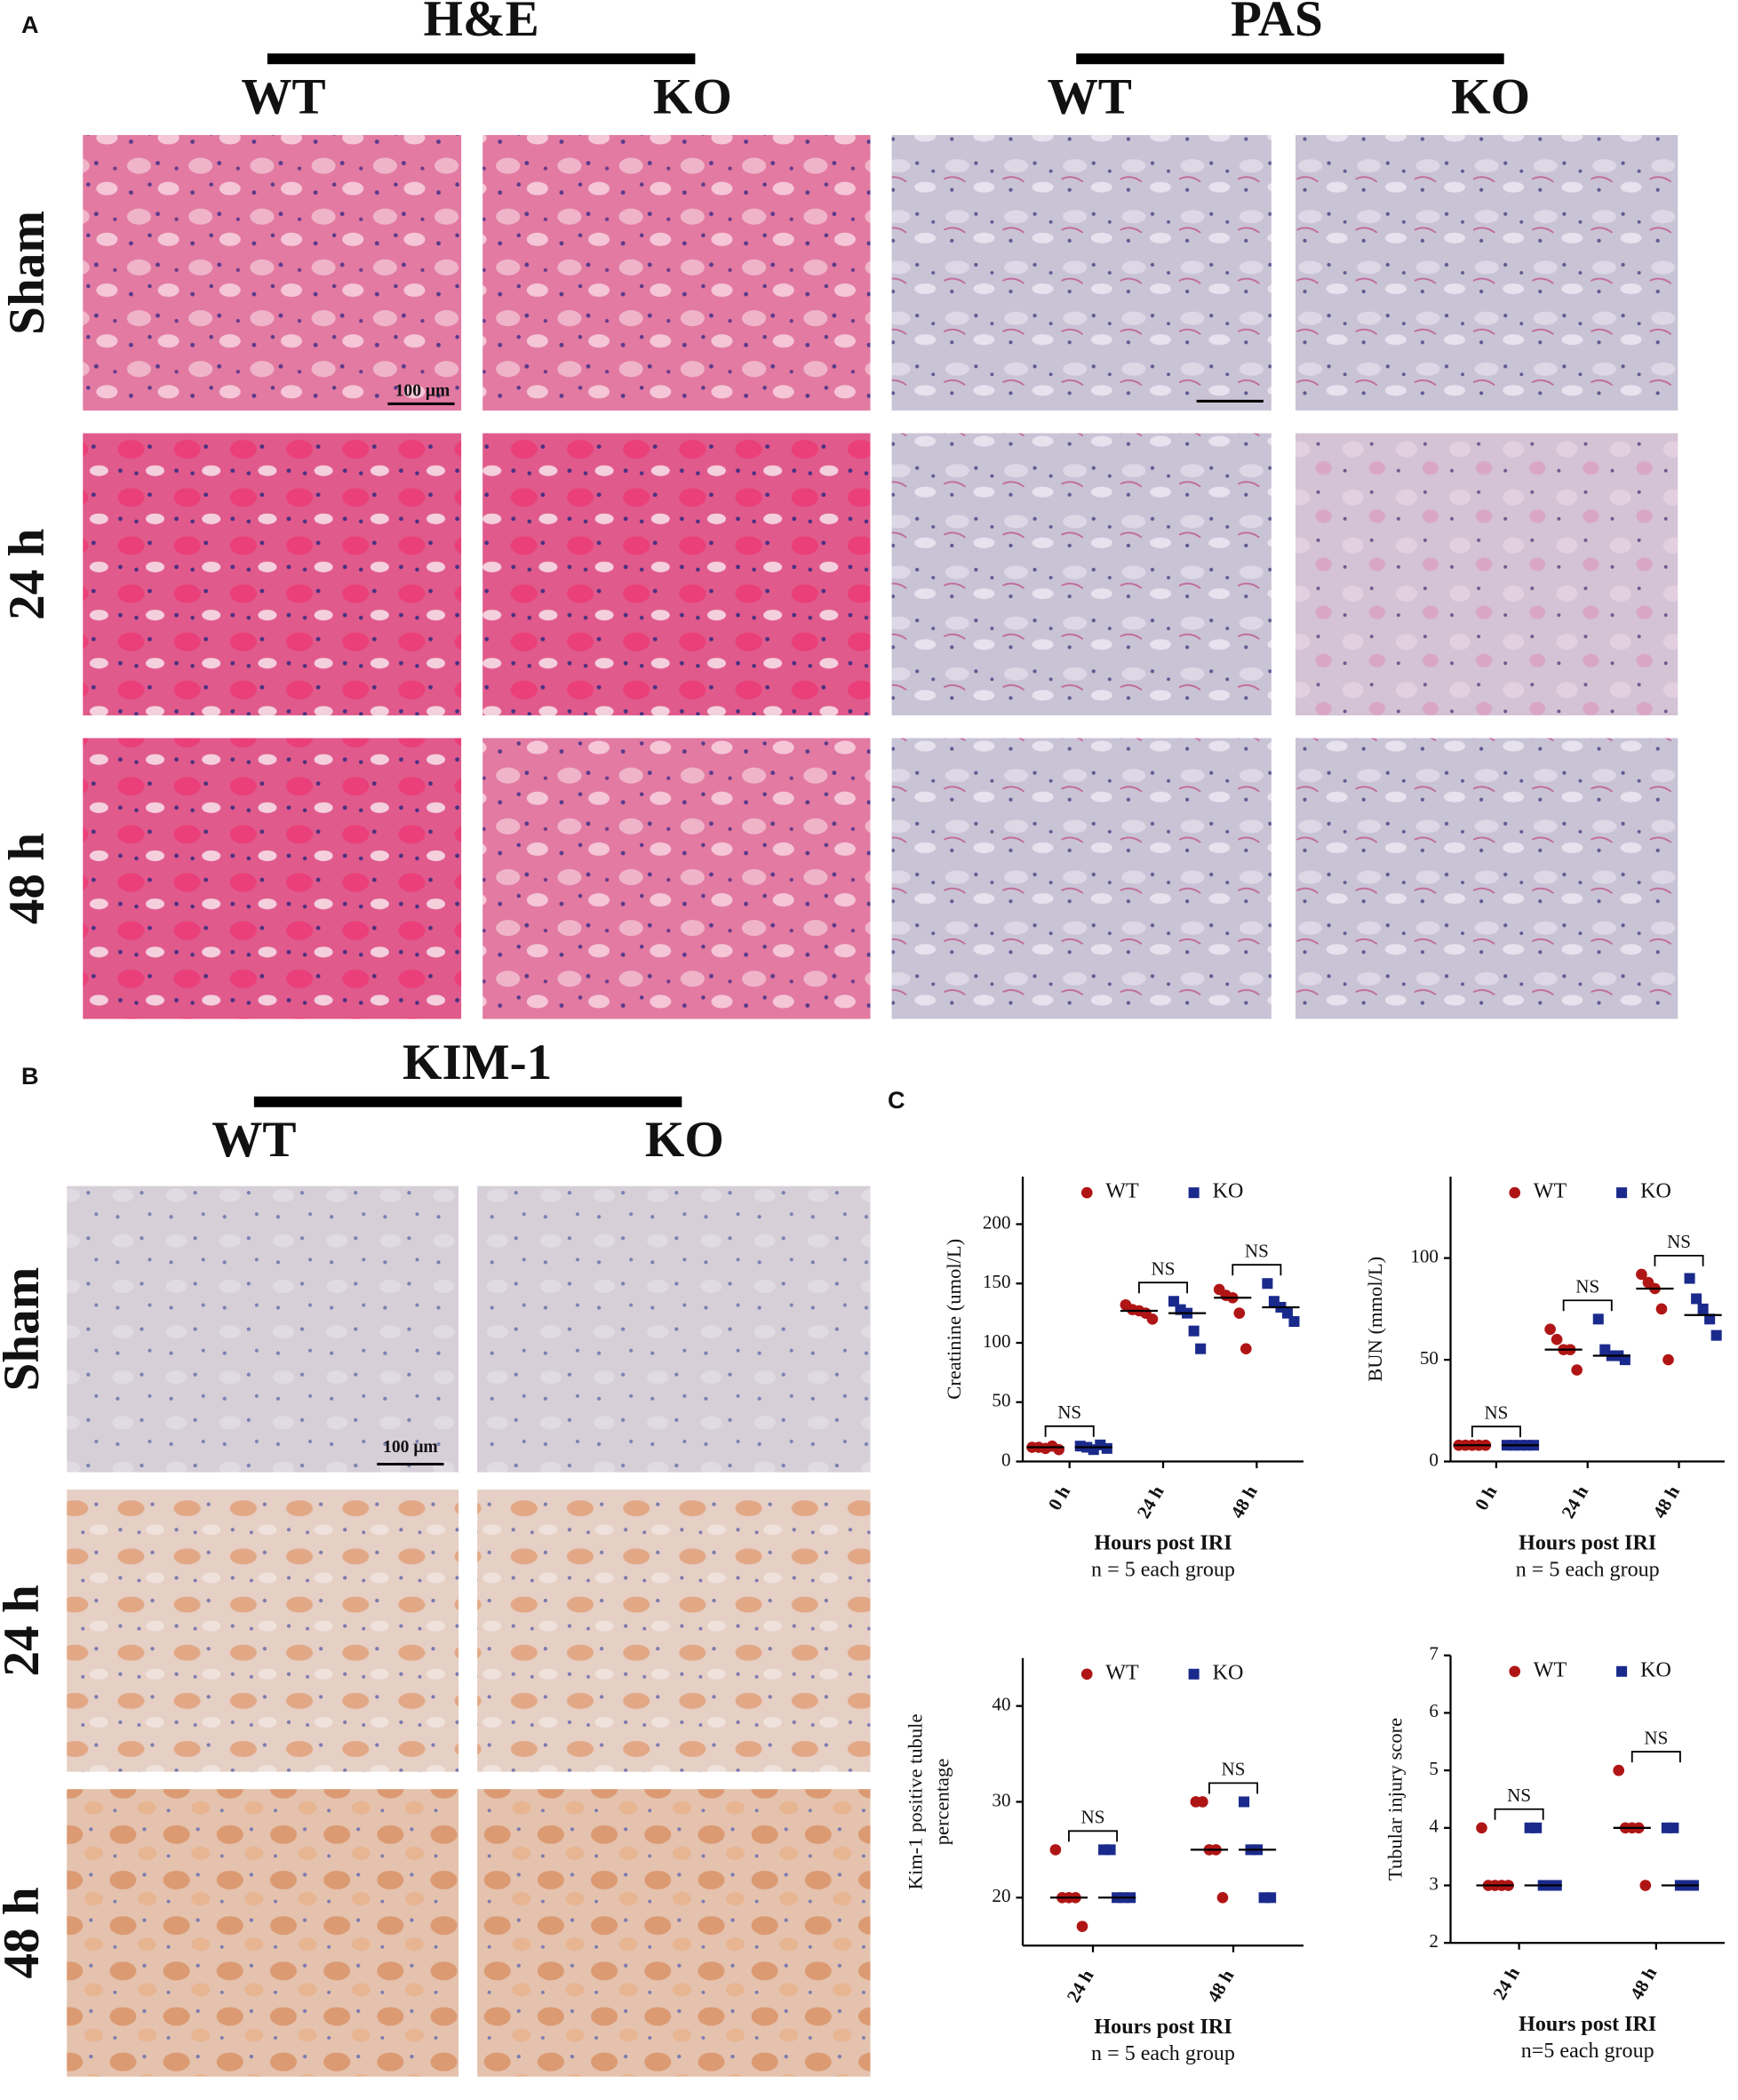 This screenshot has width=1738, height=2100. What do you see at coordinates (423, 390) in the screenshot?
I see `scale-bar-label: 100 μm` at bounding box center [423, 390].